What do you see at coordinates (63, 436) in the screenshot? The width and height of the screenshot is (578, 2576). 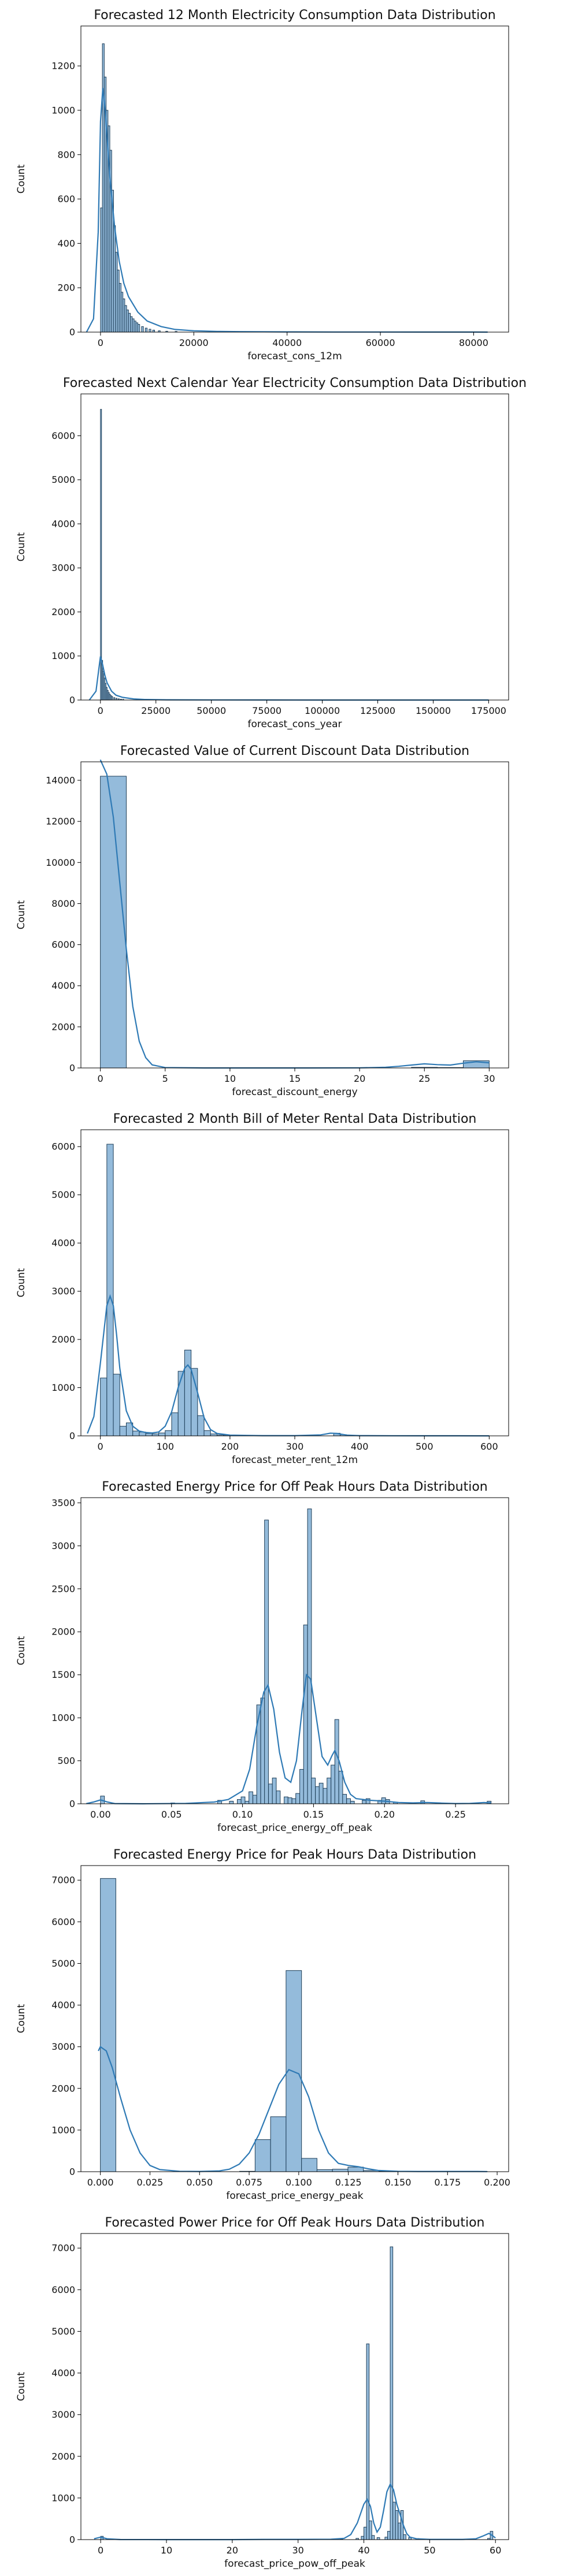 I see `chart-2-y-tick-label: 6000` at bounding box center [63, 436].